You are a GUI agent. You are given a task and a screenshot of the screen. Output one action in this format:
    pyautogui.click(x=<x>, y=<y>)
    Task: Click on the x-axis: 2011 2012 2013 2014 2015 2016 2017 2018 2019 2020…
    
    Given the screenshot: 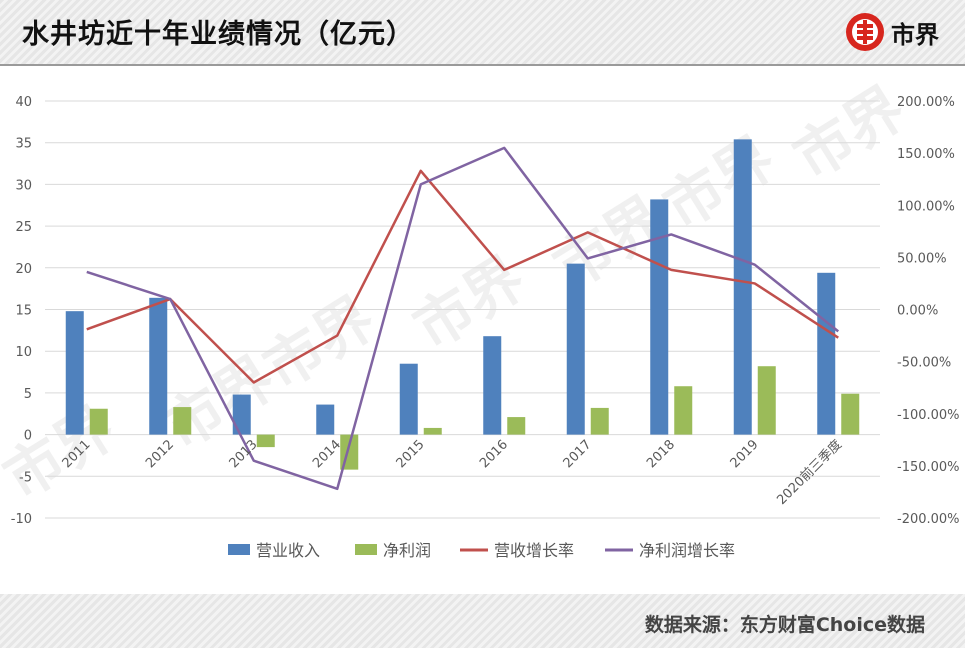 What is the action you would take?
    pyautogui.click(x=453, y=472)
    